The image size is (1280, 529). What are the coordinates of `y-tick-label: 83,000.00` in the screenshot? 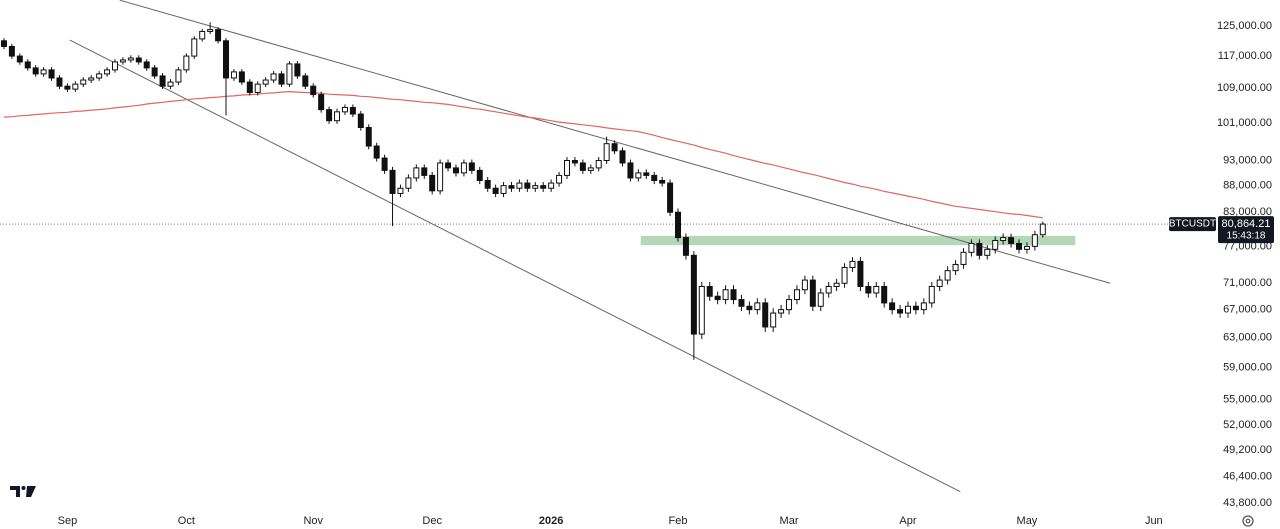 It's located at (1247, 212).